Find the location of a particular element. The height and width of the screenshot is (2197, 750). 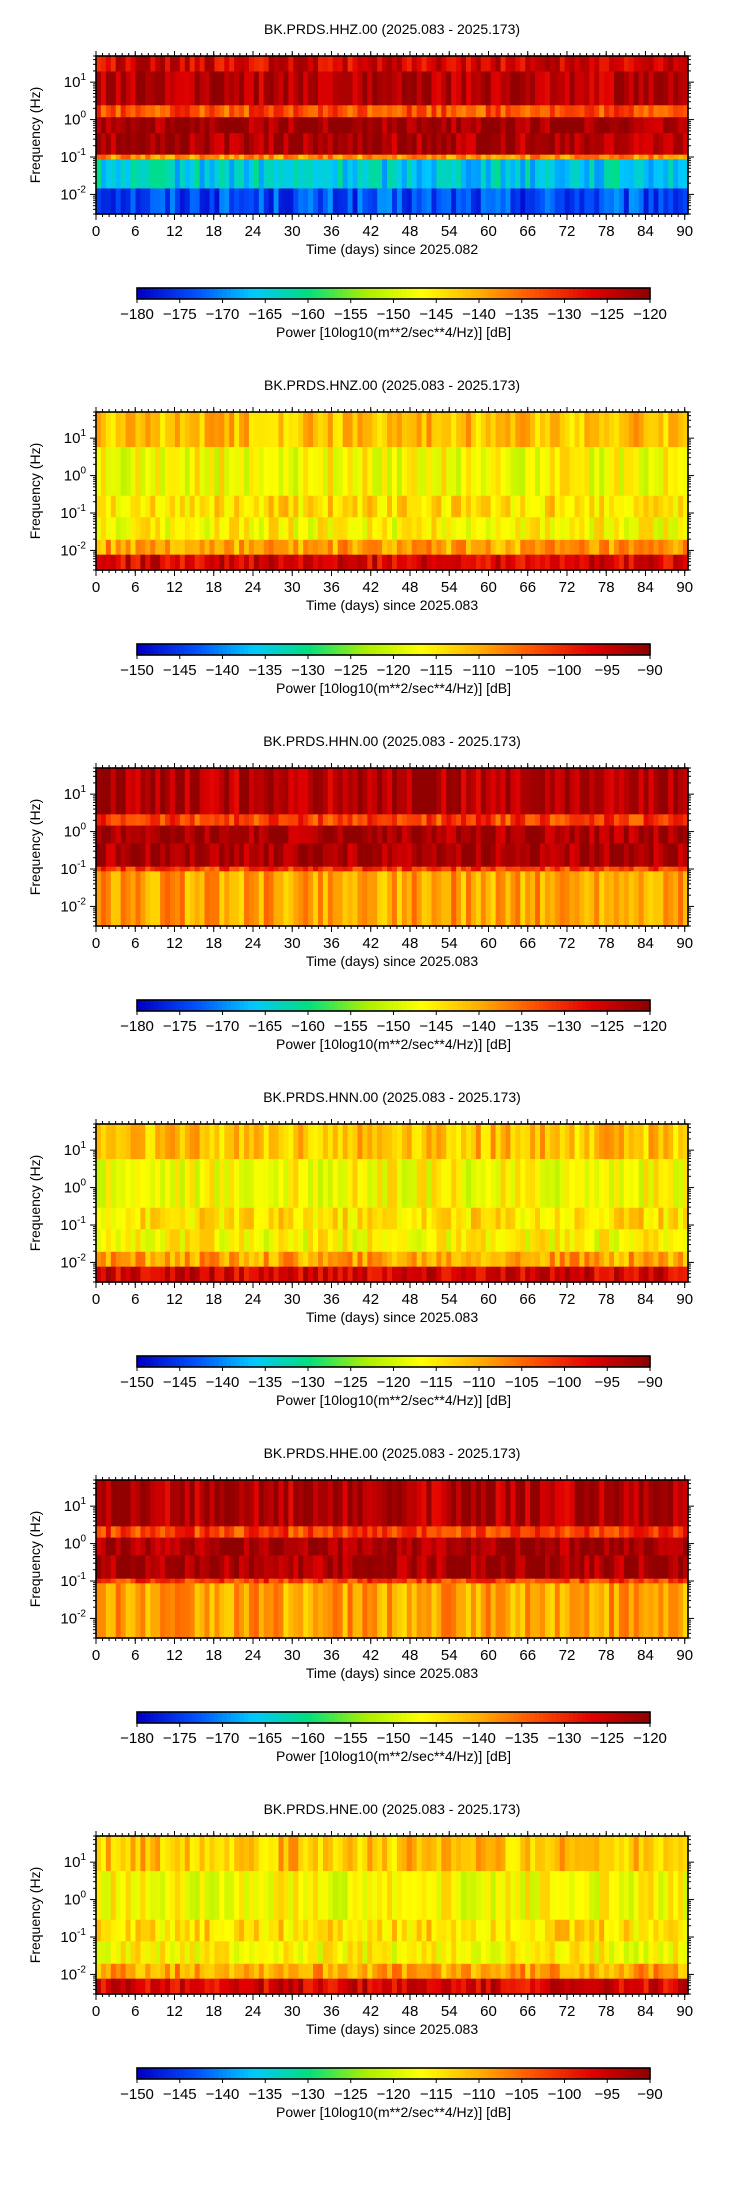

y-tick-label: 101 is located at coordinates (75, 437).